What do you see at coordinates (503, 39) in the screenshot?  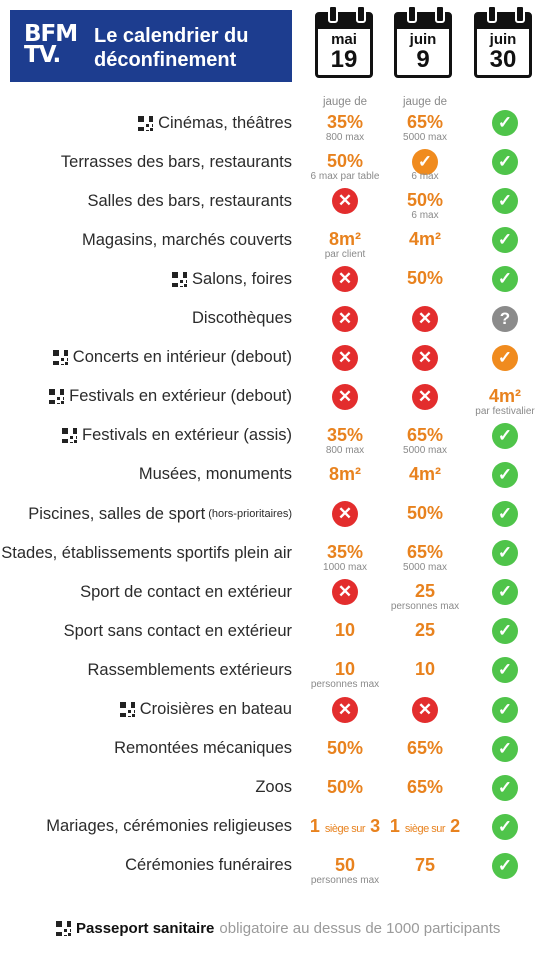 I see `calendar-month: juin` at bounding box center [503, 39].